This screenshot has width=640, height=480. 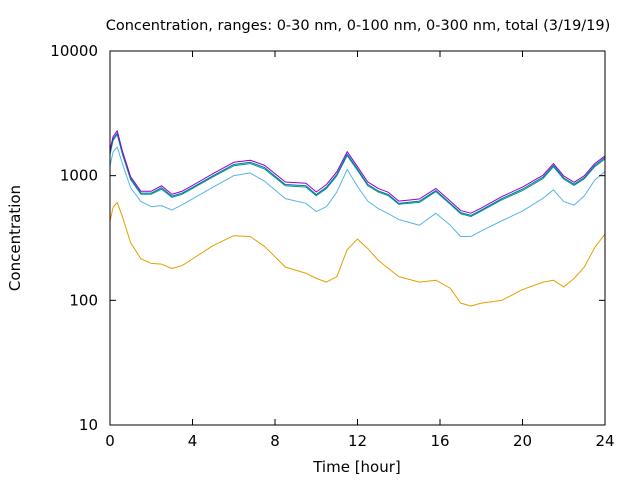 What do you see at coordinates (275, 441) in the screenshot?
I see `x-tick-label: 8` at bounding box center [275, 441].